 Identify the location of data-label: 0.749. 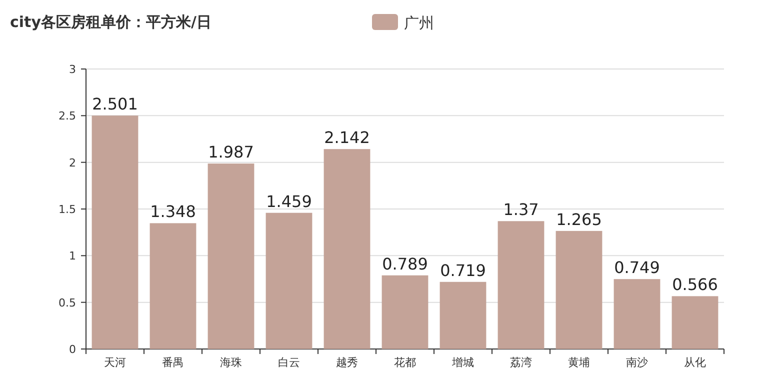
(637, 268).